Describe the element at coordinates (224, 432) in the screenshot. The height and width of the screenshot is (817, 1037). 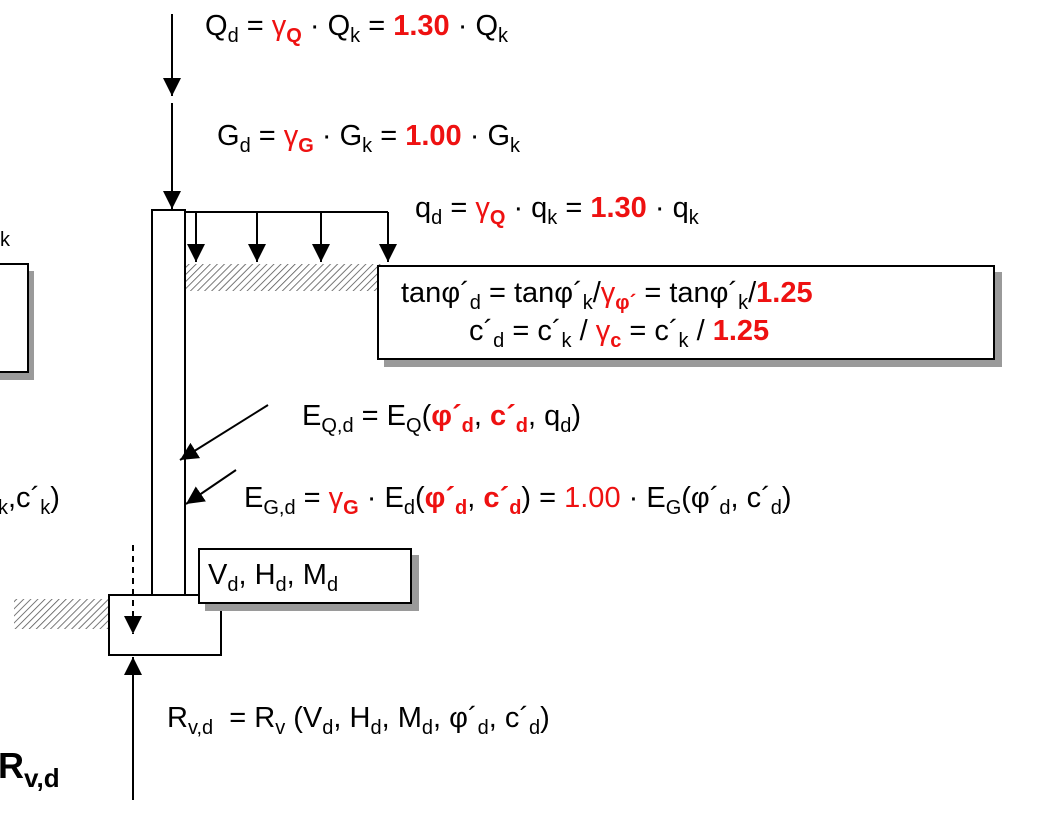
I see `earth-pressure-Q-arrow` at that location.